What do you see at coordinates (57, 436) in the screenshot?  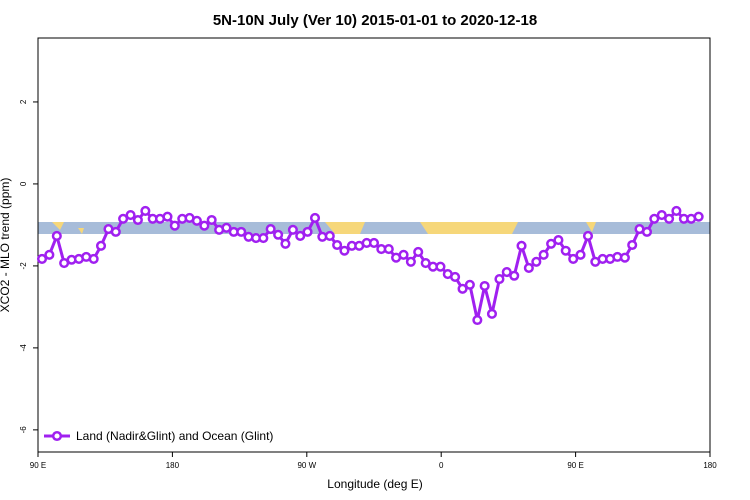 I see `legend-marker` at bounding box center [57, 436].